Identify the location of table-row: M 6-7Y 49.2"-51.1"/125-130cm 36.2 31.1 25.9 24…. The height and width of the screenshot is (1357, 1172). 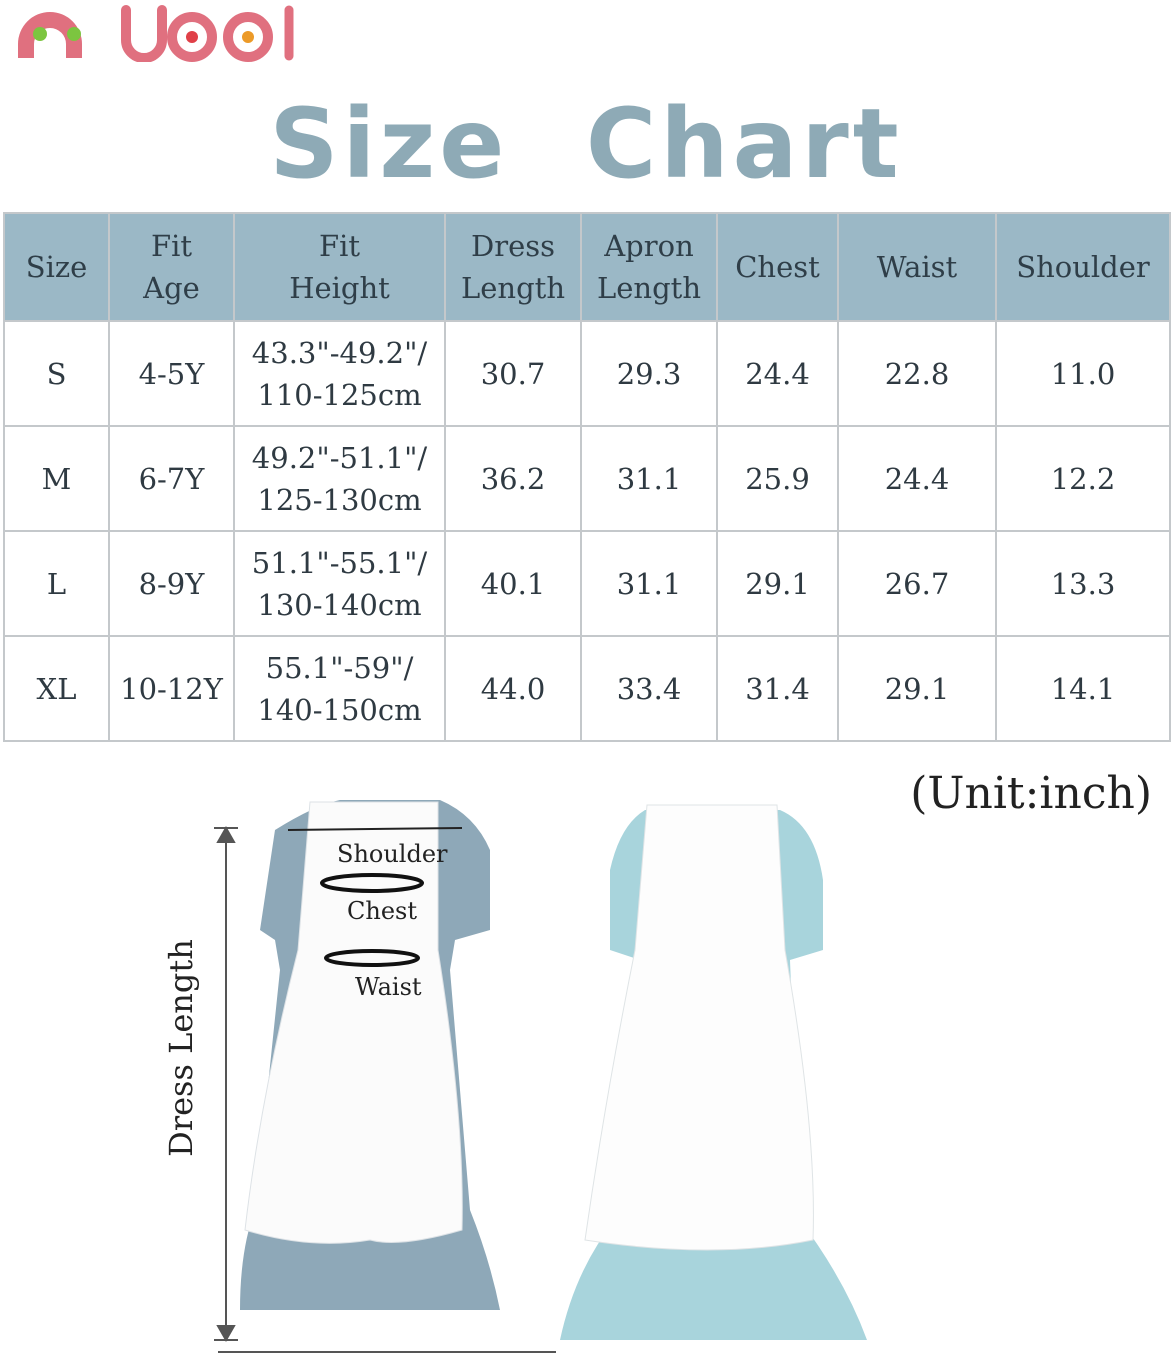
(587, 478).